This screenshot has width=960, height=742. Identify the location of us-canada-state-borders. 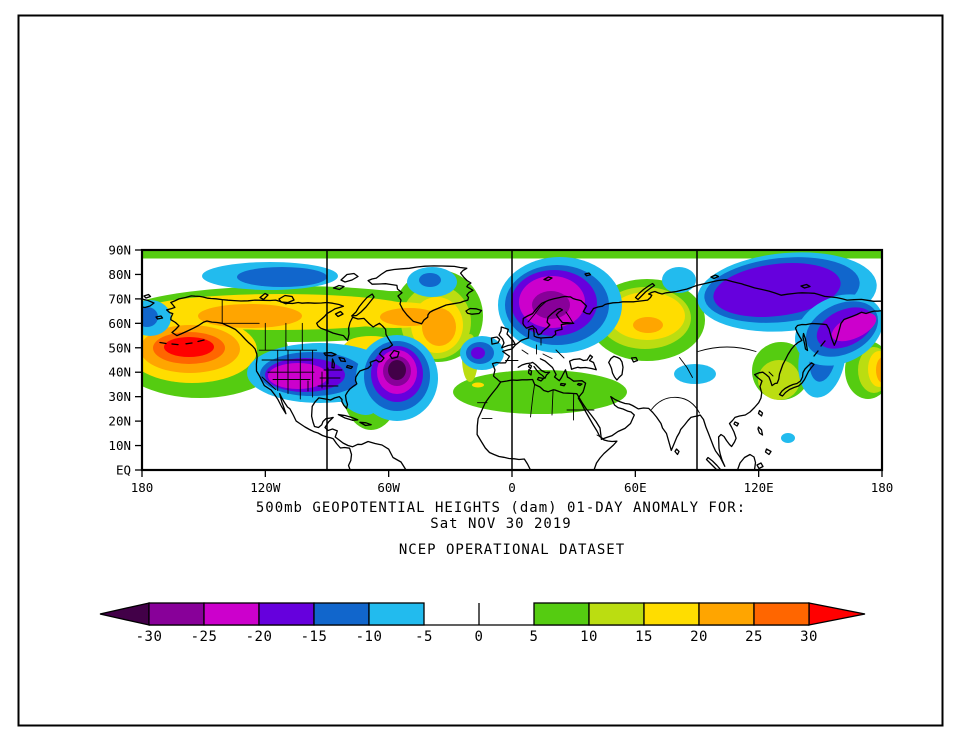
(282, 349).